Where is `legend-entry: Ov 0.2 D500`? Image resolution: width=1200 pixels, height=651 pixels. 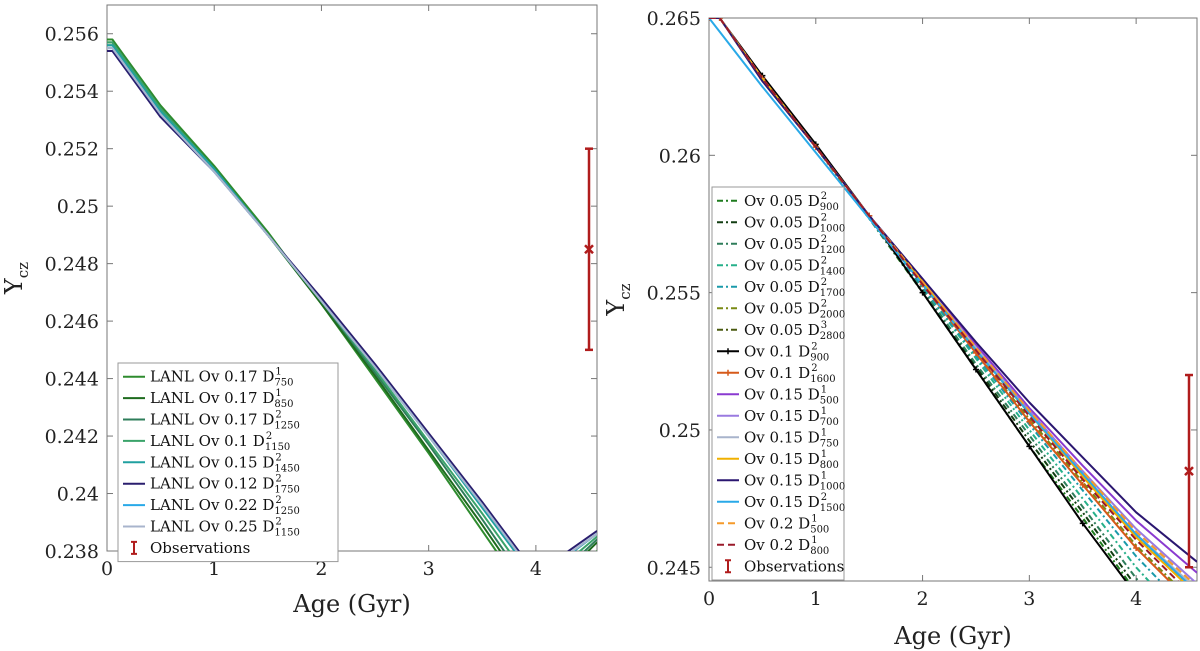
legend-entry: Ov 0.2 D500 is located at coordinates (786, 524).